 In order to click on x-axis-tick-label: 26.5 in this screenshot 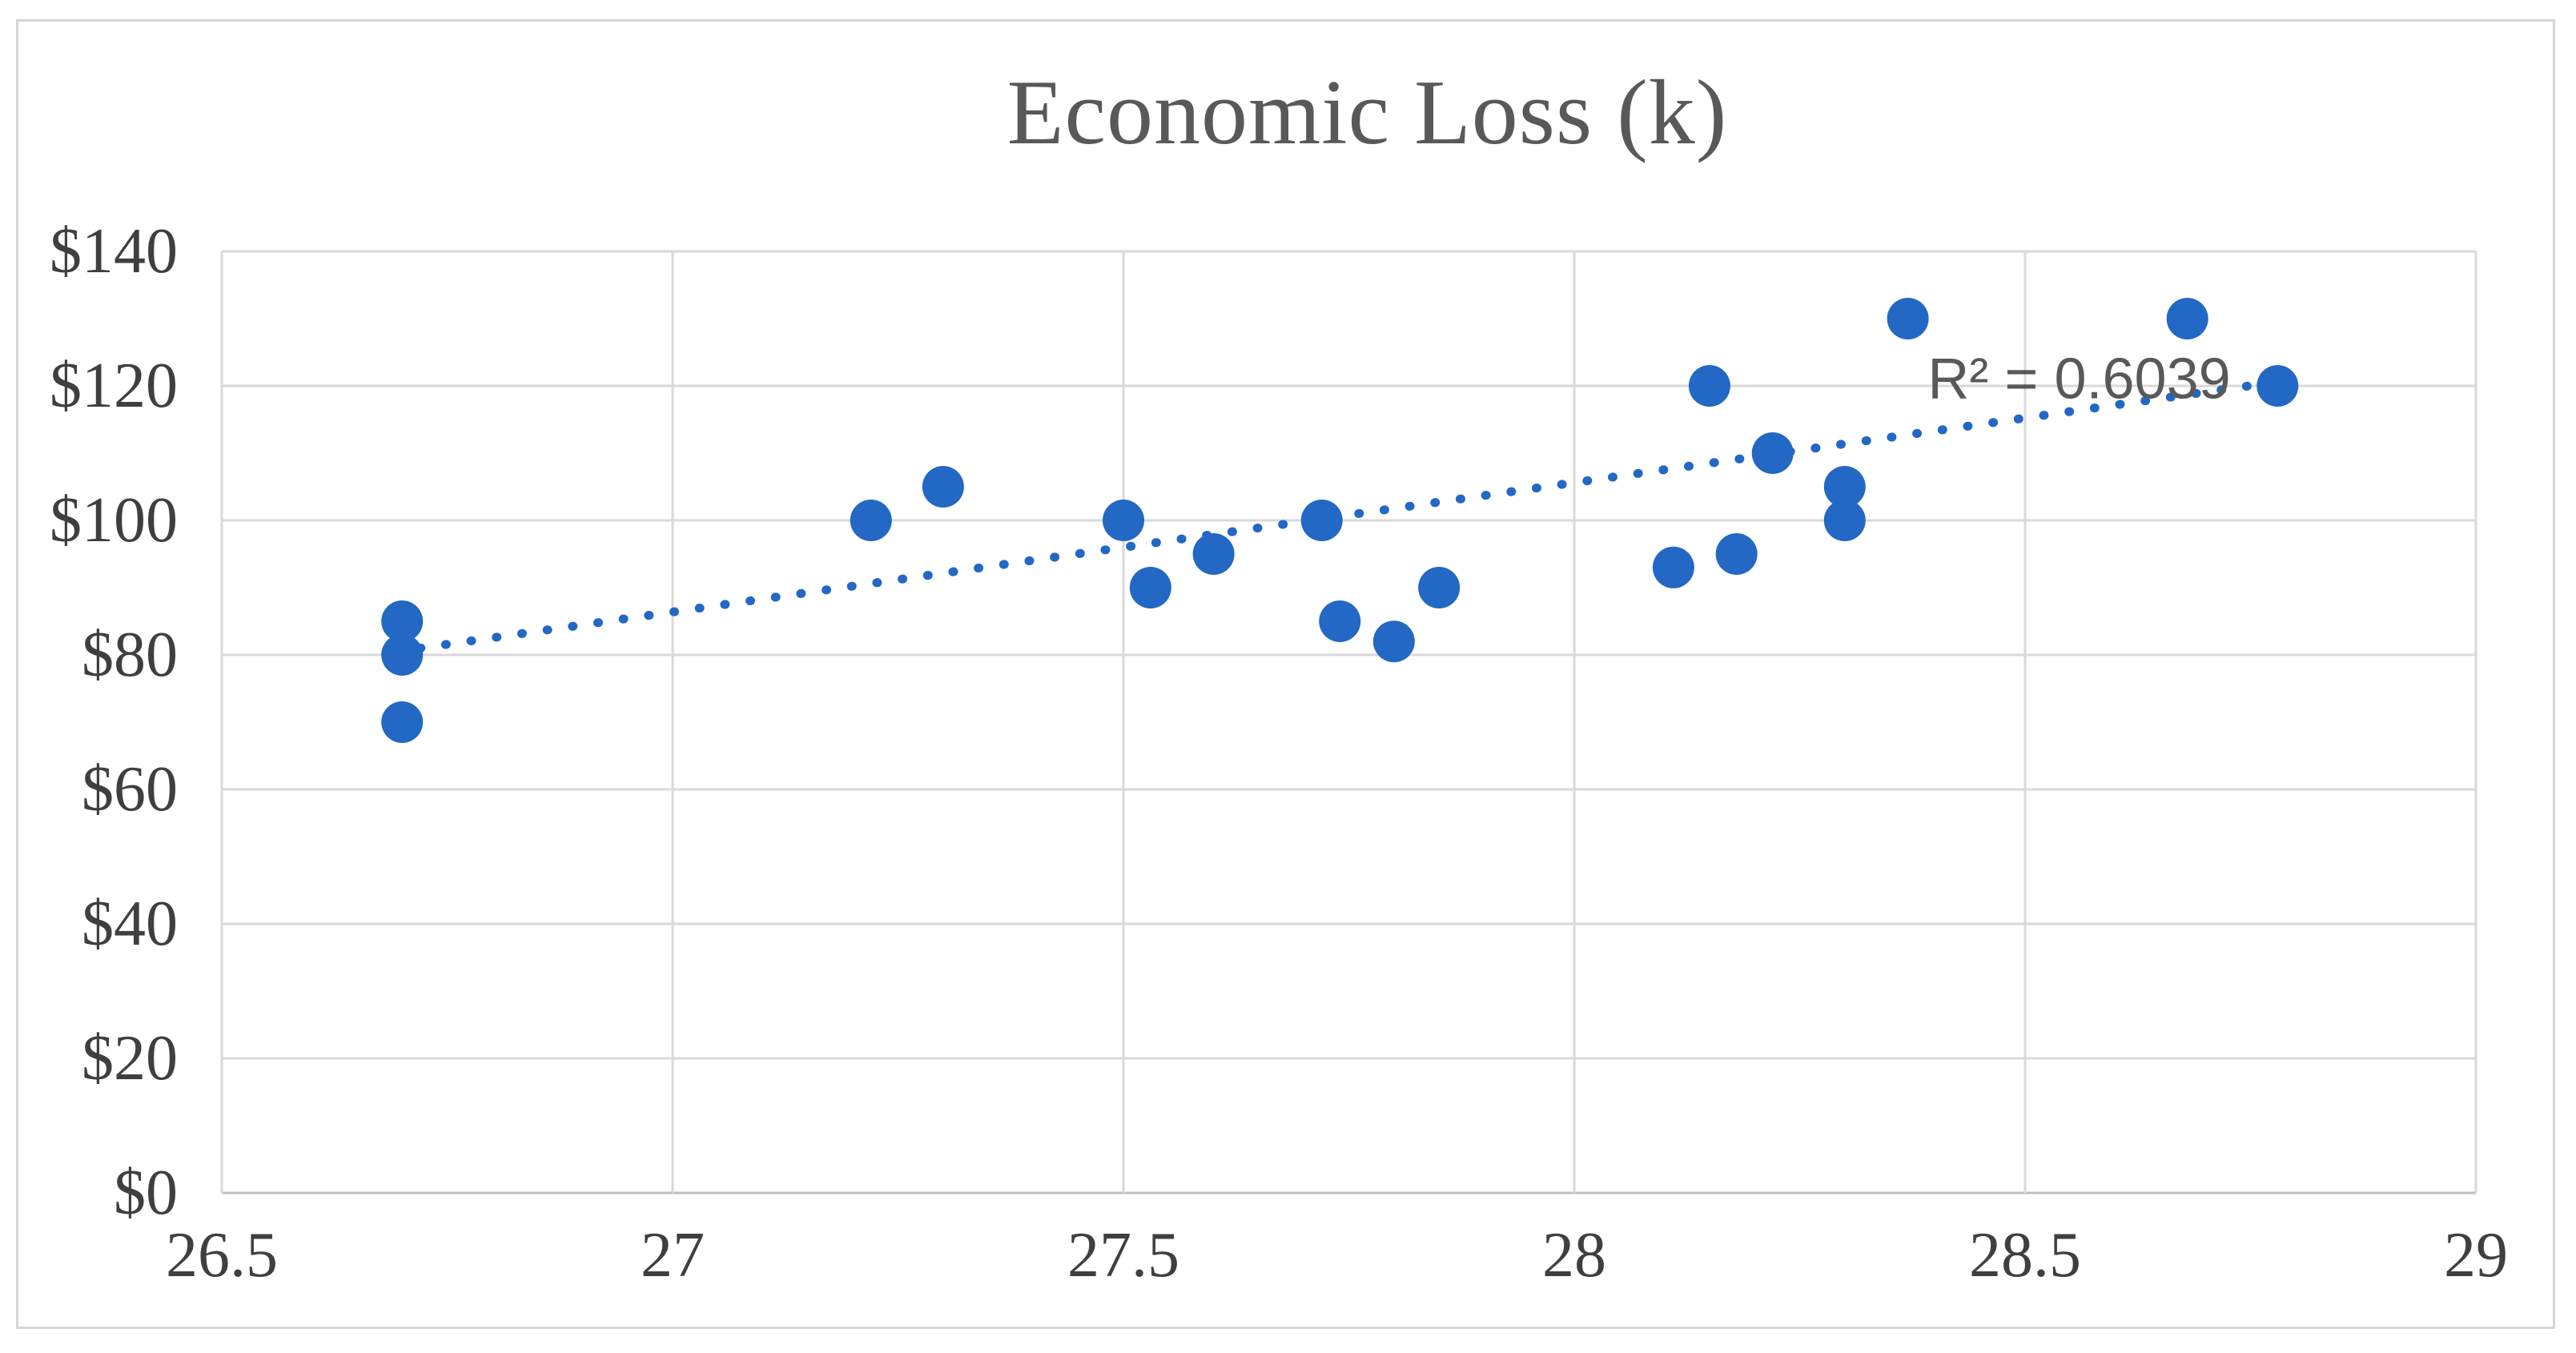, I will do `click(222, 1255)`.